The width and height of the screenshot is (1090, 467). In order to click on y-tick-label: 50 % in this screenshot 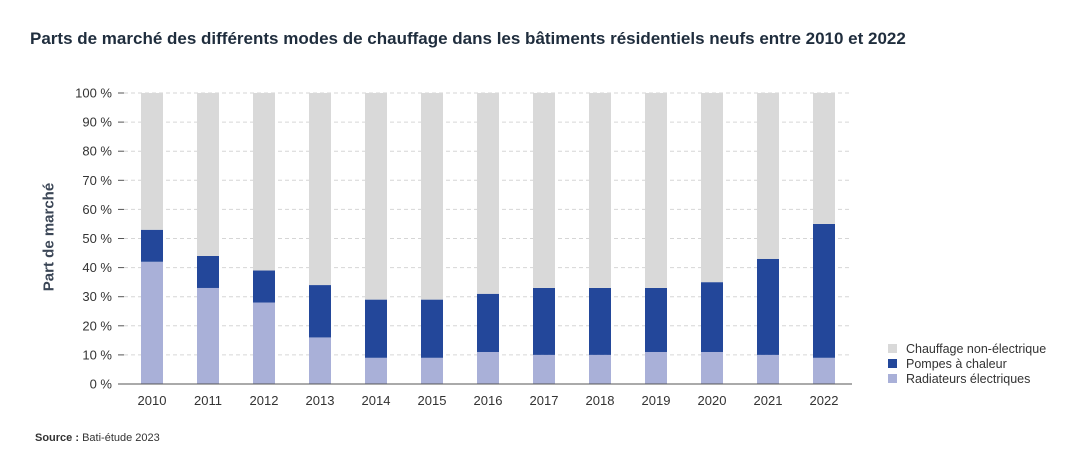, I will do `click(97, 238)`.